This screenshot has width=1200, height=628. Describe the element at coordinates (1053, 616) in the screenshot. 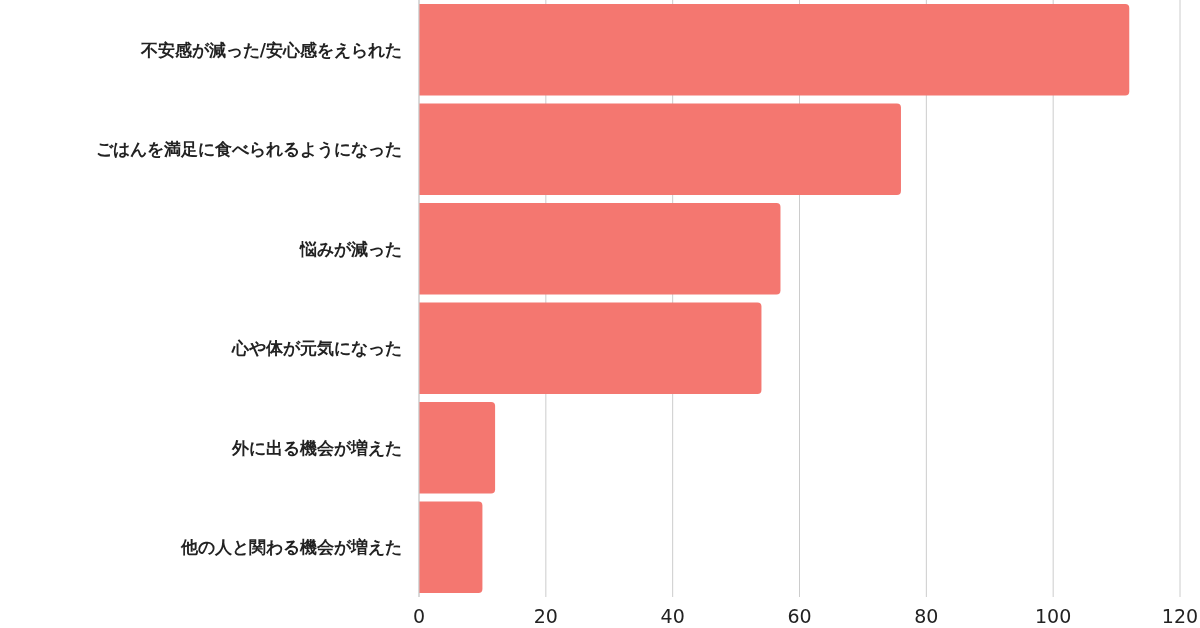

I see `x-tick-label: 100` at that location.